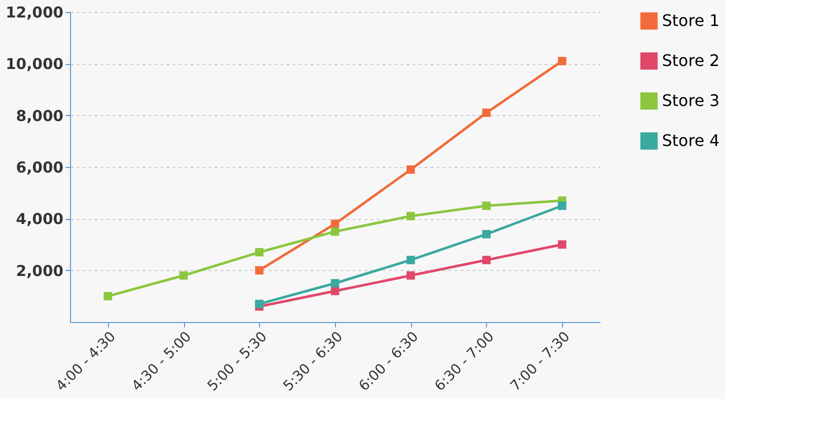  Describe the element at coordinates (35, 64) in the screenshot. I see `y-tick-label: 10,000` at that location.